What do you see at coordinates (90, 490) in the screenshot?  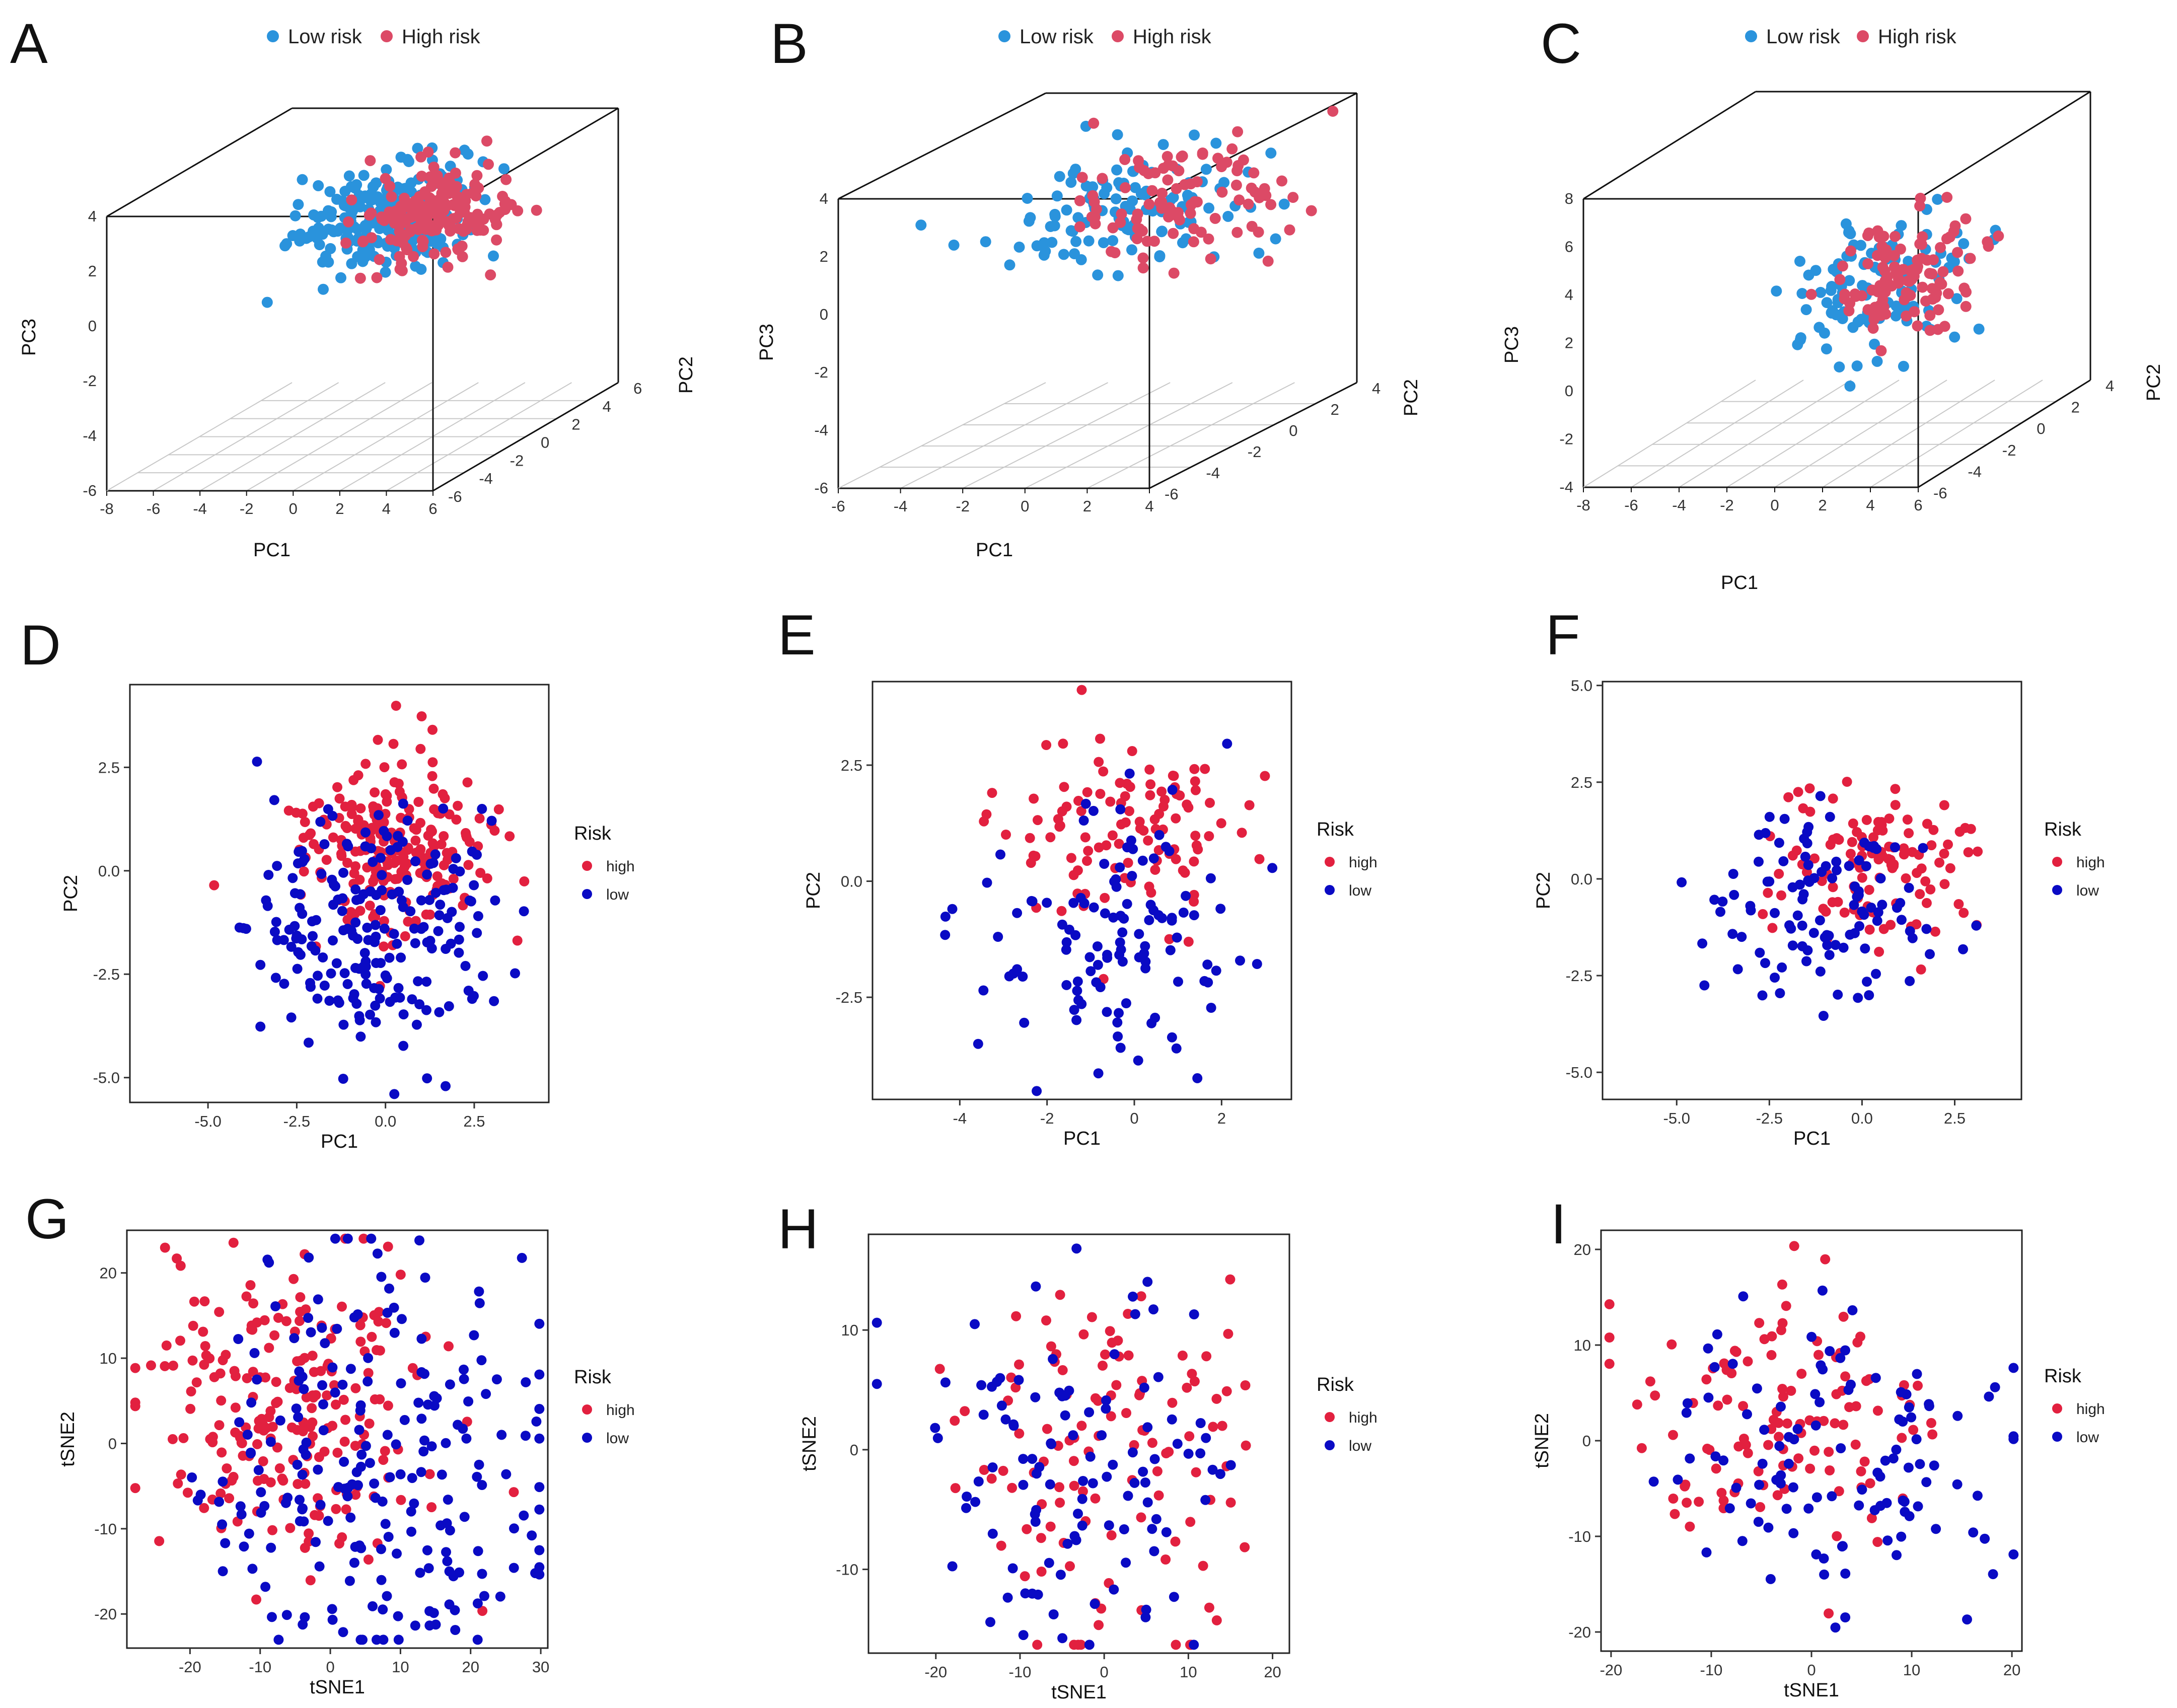 I see `z-tick-label: -6` at bounding box center [90, 490].